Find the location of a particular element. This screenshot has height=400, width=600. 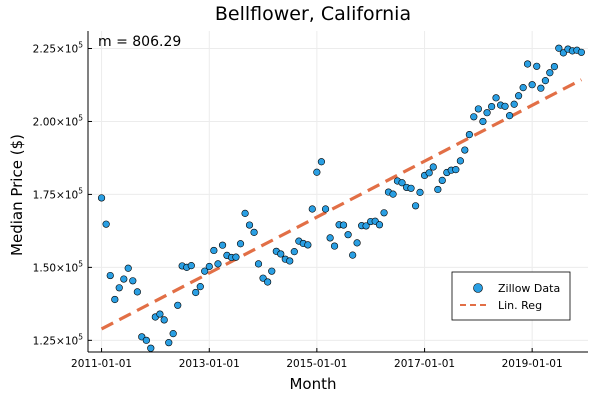

legend-label-linreg: Lin. Reg is located at coordinates (520, 305).